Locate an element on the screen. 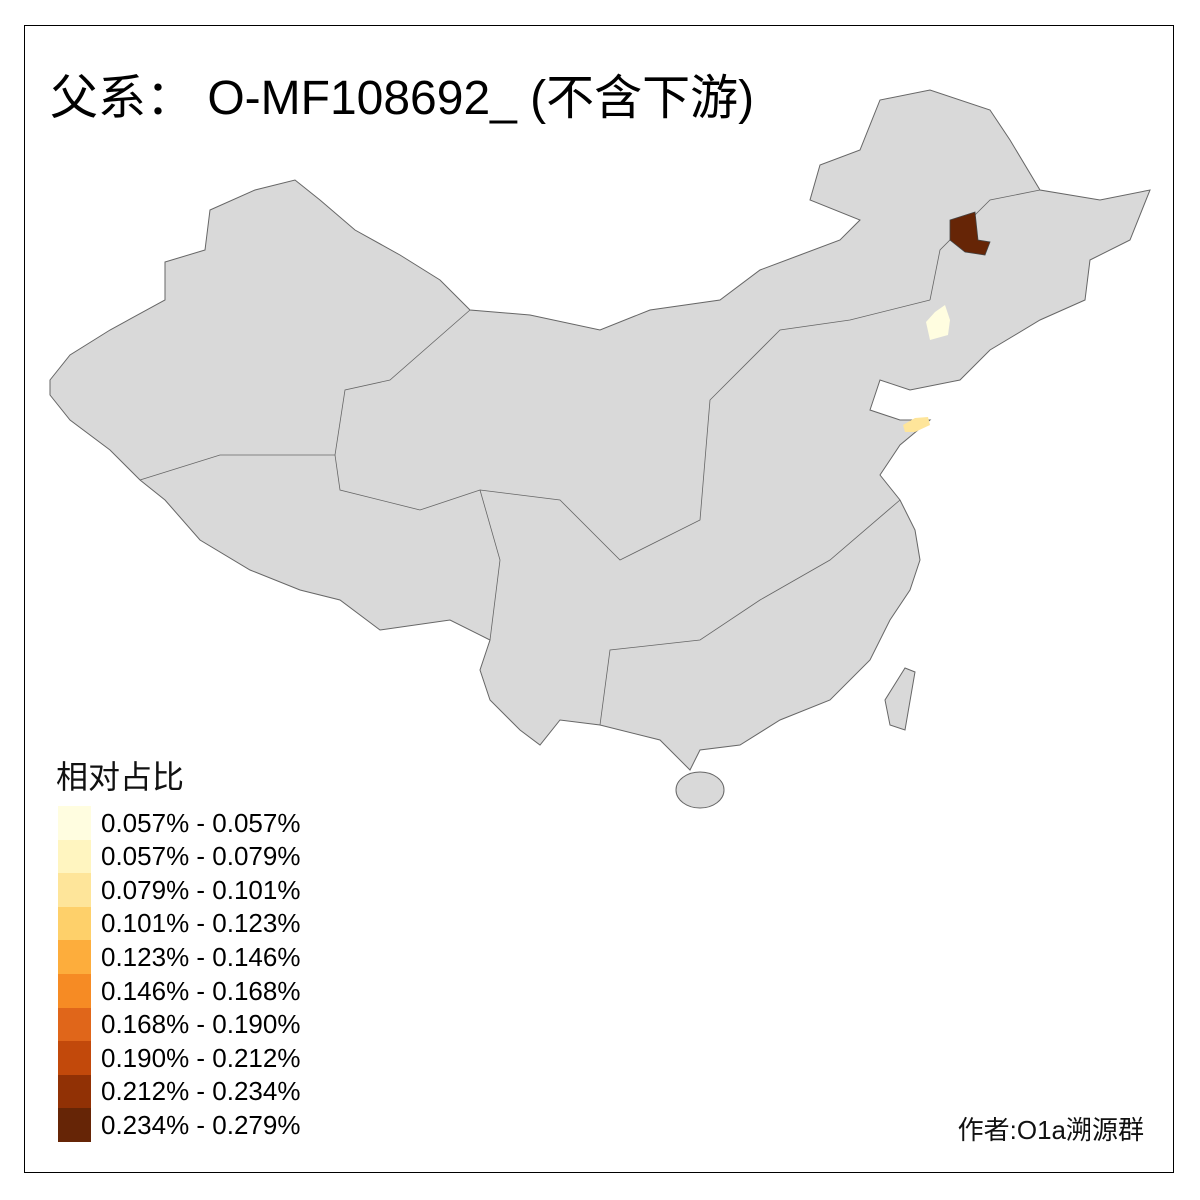 The height and width of the screenshot is (1200, 1200). legend-item: 0.057% - 0.057% is located at coordinates (179, 823).